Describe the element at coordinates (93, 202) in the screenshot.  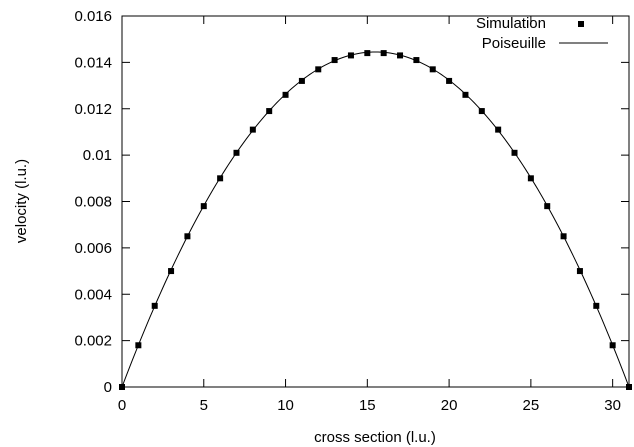
I see `y-tick-label: 0.008` at that location.